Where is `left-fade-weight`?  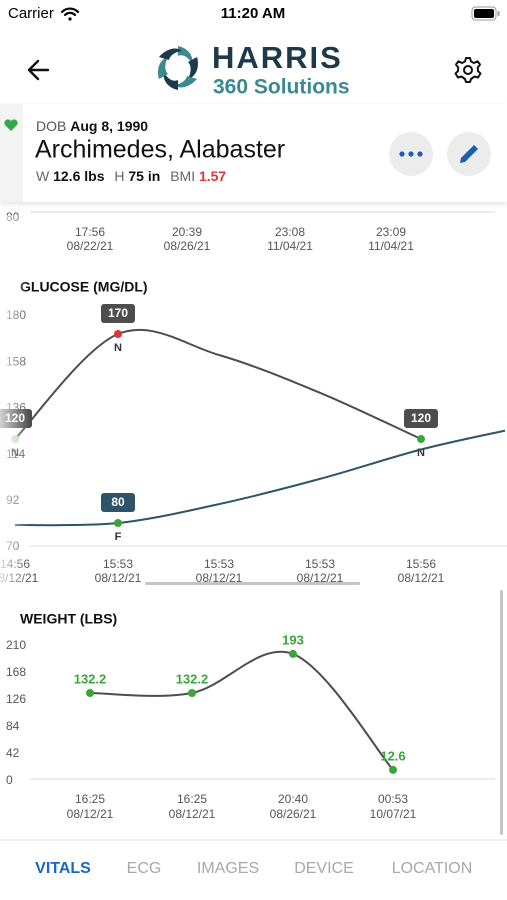 left-fade-weight is located at coordinates (7, 805).